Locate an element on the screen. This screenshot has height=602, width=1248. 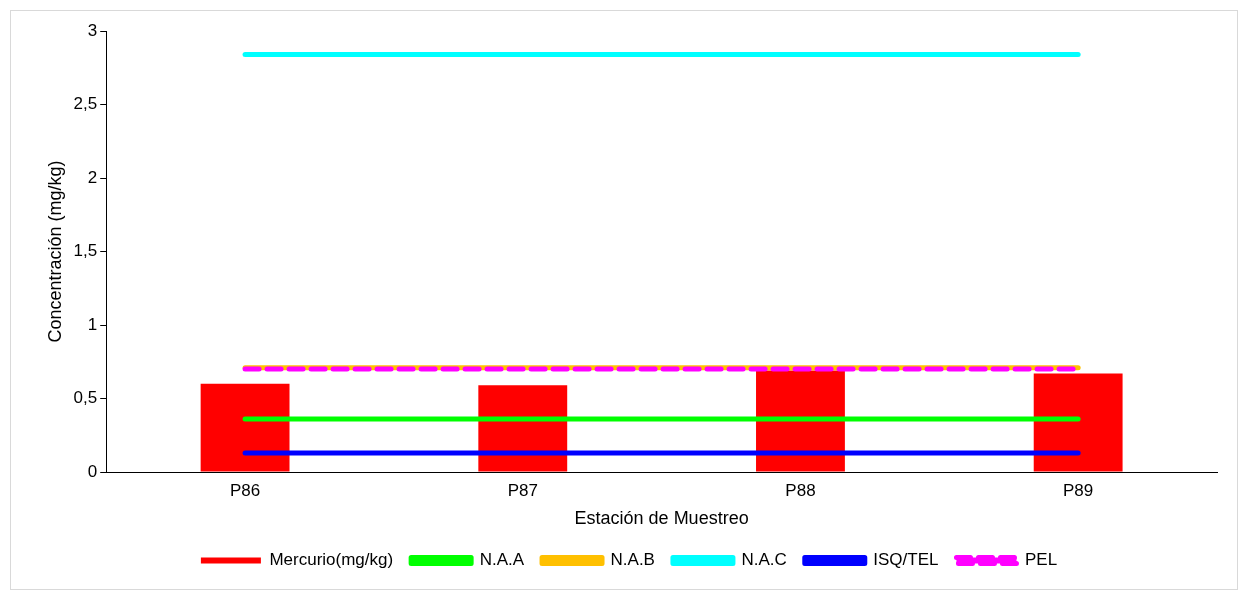
y-tick-label: 0,5 is located at coordinates (85, 398).